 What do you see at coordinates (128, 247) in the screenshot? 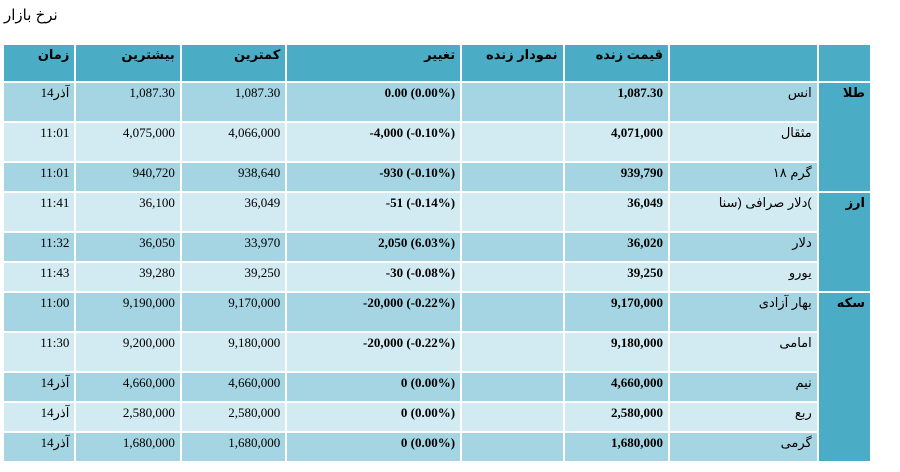
I see `row-high: 36,050` at bounding box center [128, 247].